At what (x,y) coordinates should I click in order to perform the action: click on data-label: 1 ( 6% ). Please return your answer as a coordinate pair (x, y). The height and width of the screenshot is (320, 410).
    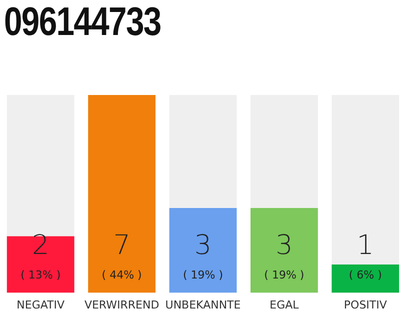
    Looking at the image, I should click on (365, 256).